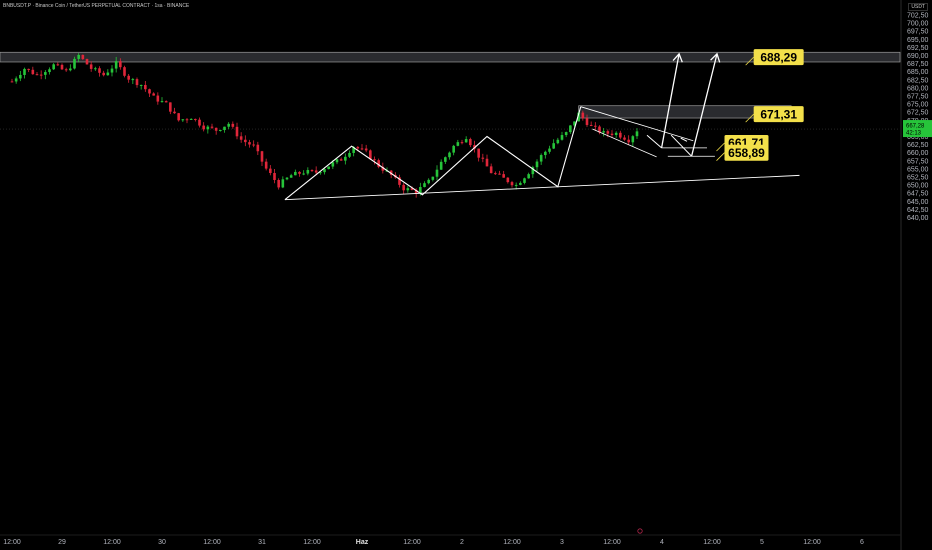  Describe the element at coordinates (542, 187) in the screenshot. I see `support-trendline` at that location.